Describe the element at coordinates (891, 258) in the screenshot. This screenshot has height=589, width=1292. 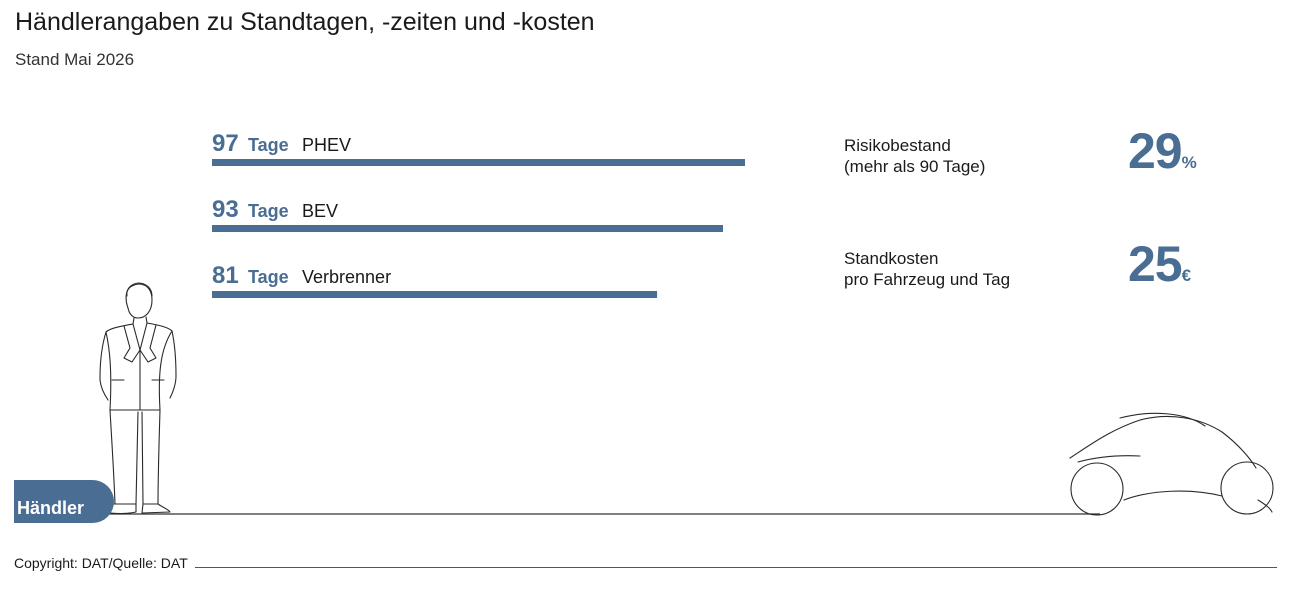
I see `stat-cost-label-line1: Standkosten` at that location.